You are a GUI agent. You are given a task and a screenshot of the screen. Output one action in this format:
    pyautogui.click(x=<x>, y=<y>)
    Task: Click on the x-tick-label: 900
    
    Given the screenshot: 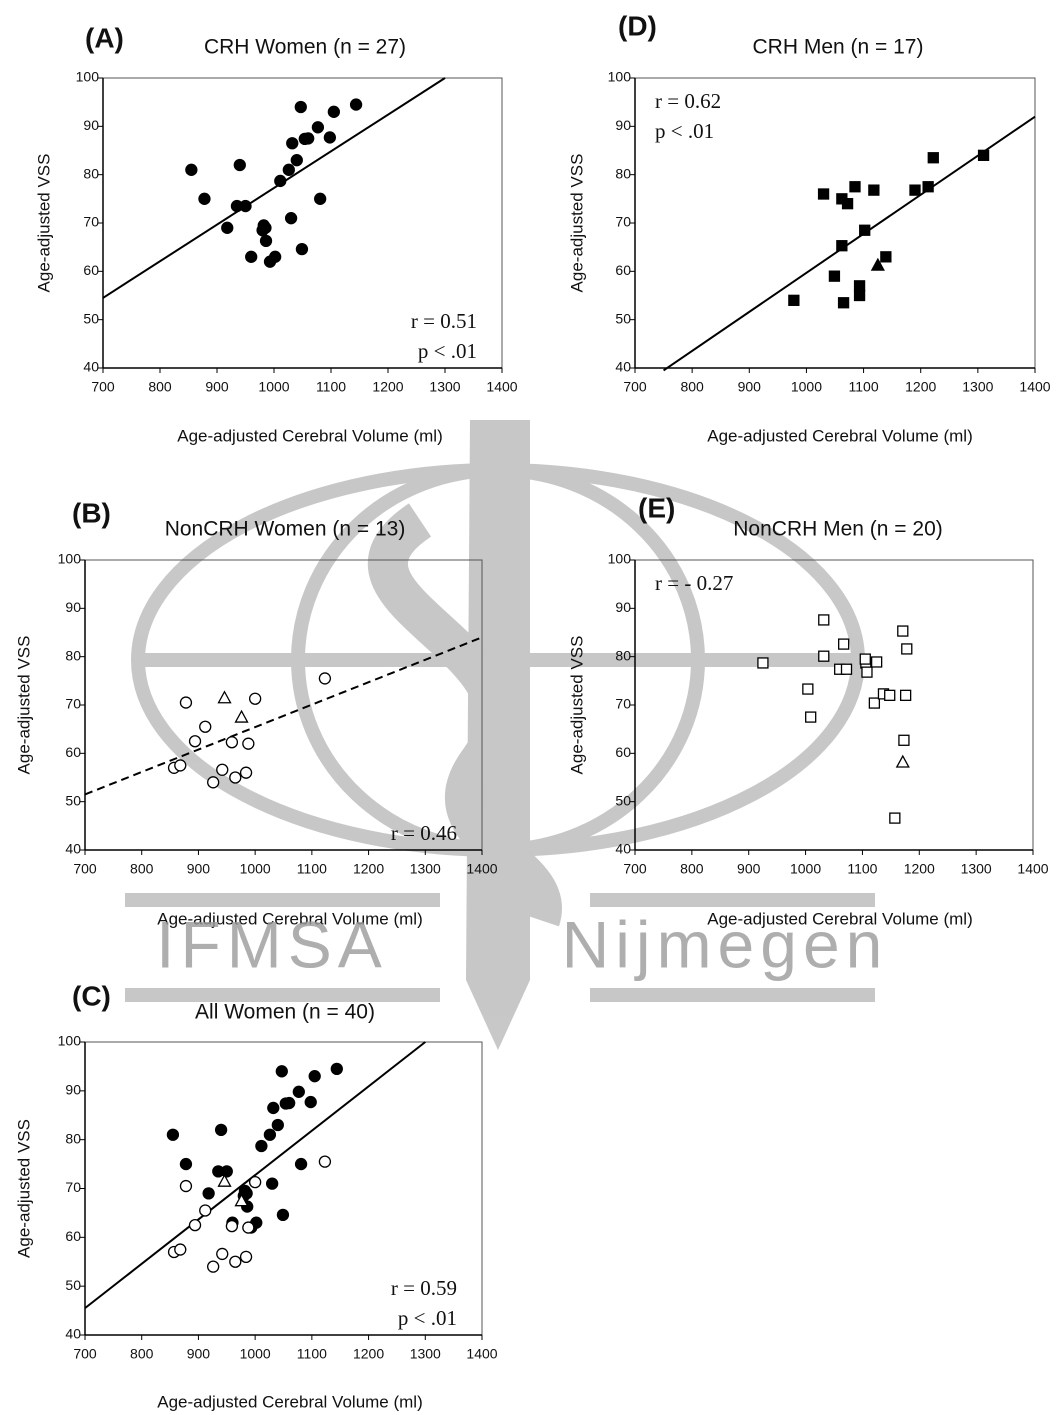 What is the action you would take?
    pyautogui.click(x=217, y=387)
    